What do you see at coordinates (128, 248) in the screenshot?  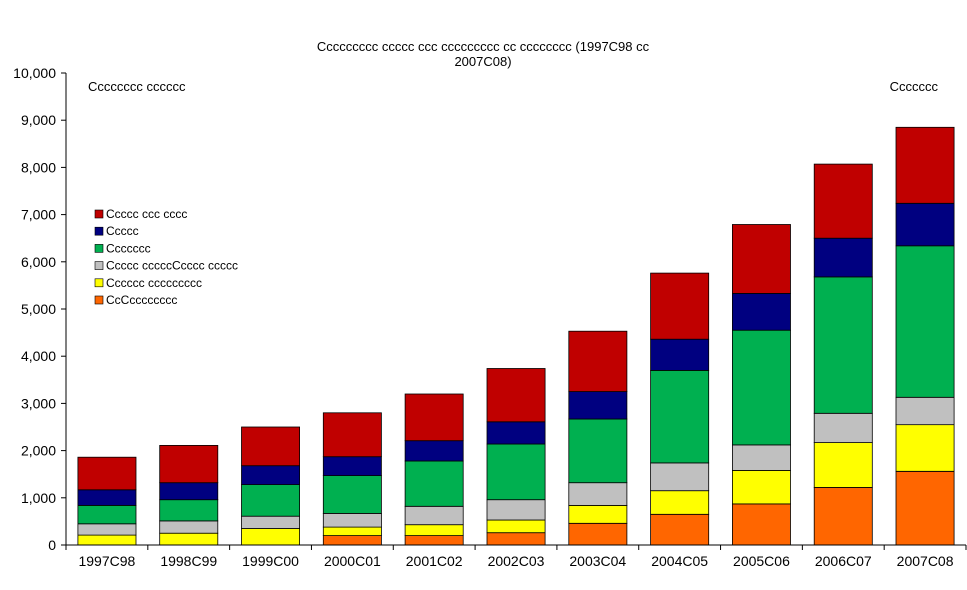 I see `legend-label: Ccccccc` at bounding box center [128, 248].